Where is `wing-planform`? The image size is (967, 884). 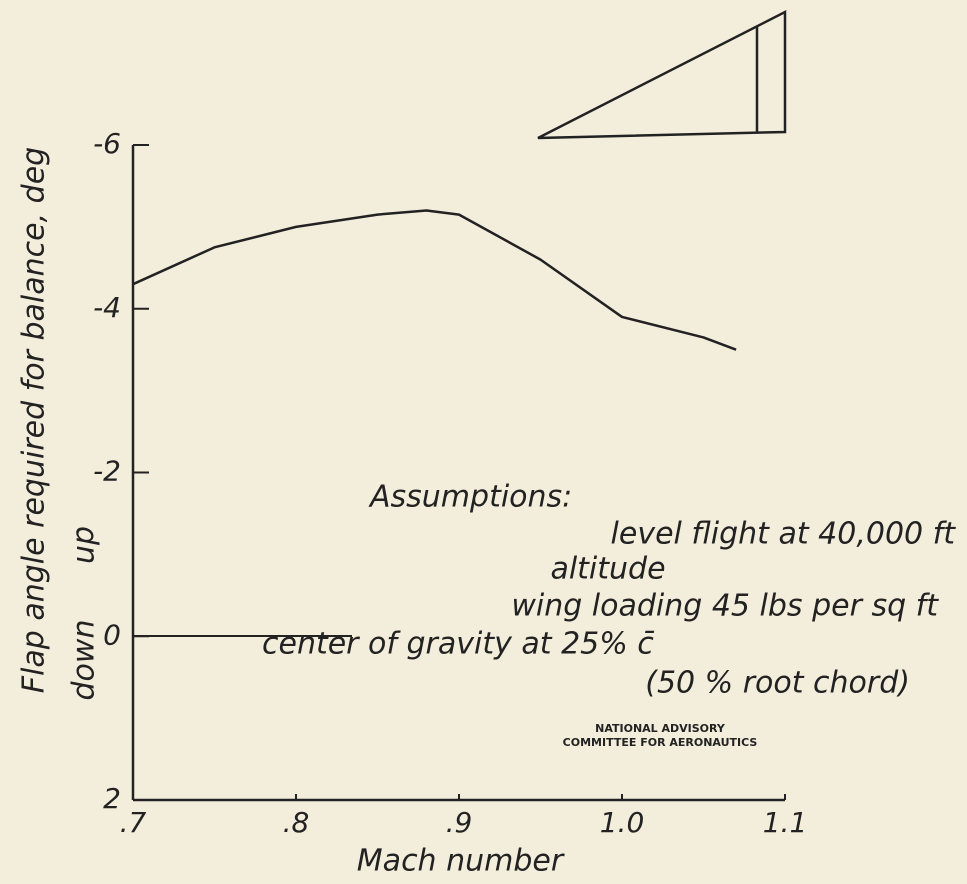 wing-planform is located at coordinates (662, 74).